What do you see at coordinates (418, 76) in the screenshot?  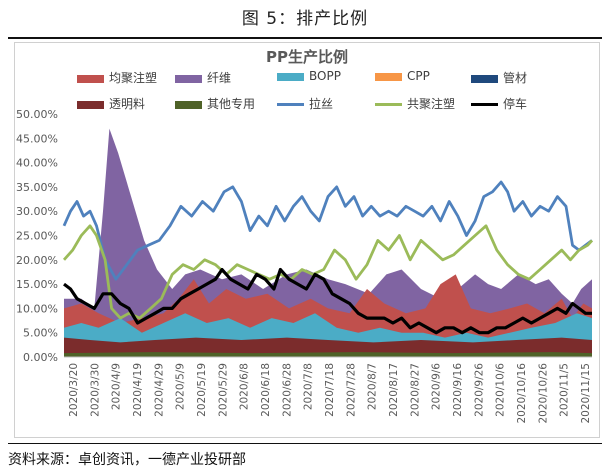 I see `legend-label: CPP` at bounding box center [418, 76].